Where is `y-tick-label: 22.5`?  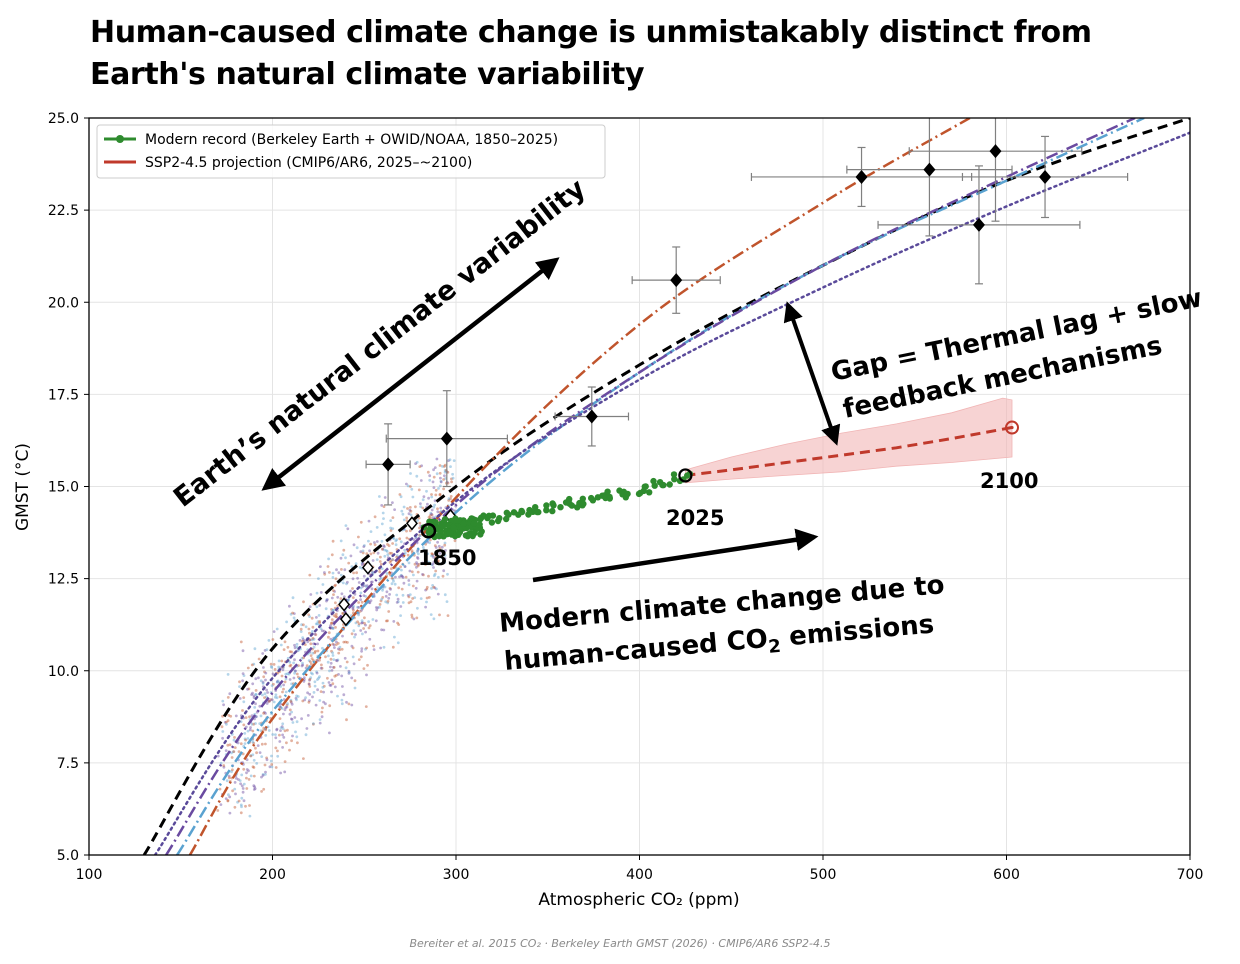 y-tick-label: 22.5 is located at coordinates (63, 211).